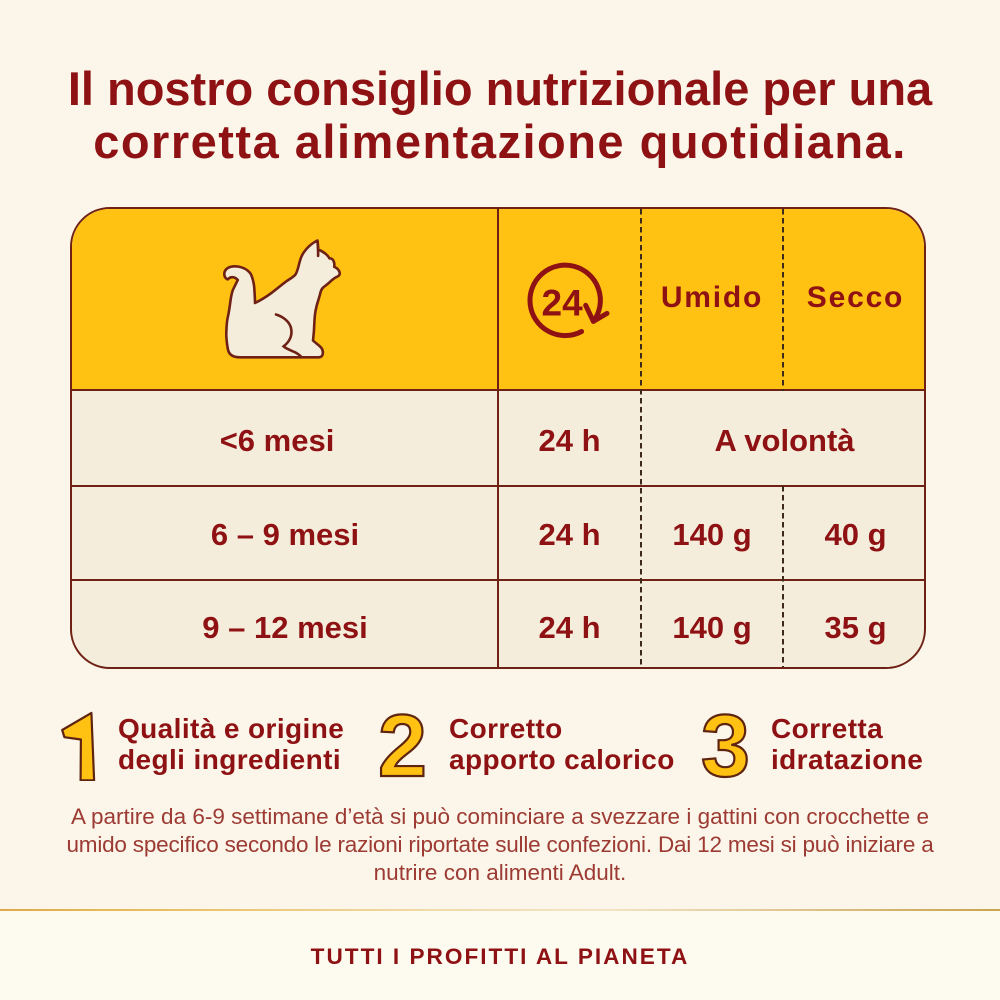 This screenshot has height=1000, width=1000. Describe the element at coordinates (563, 303) in the screenshot. I see `svg-text: 24` at that location.